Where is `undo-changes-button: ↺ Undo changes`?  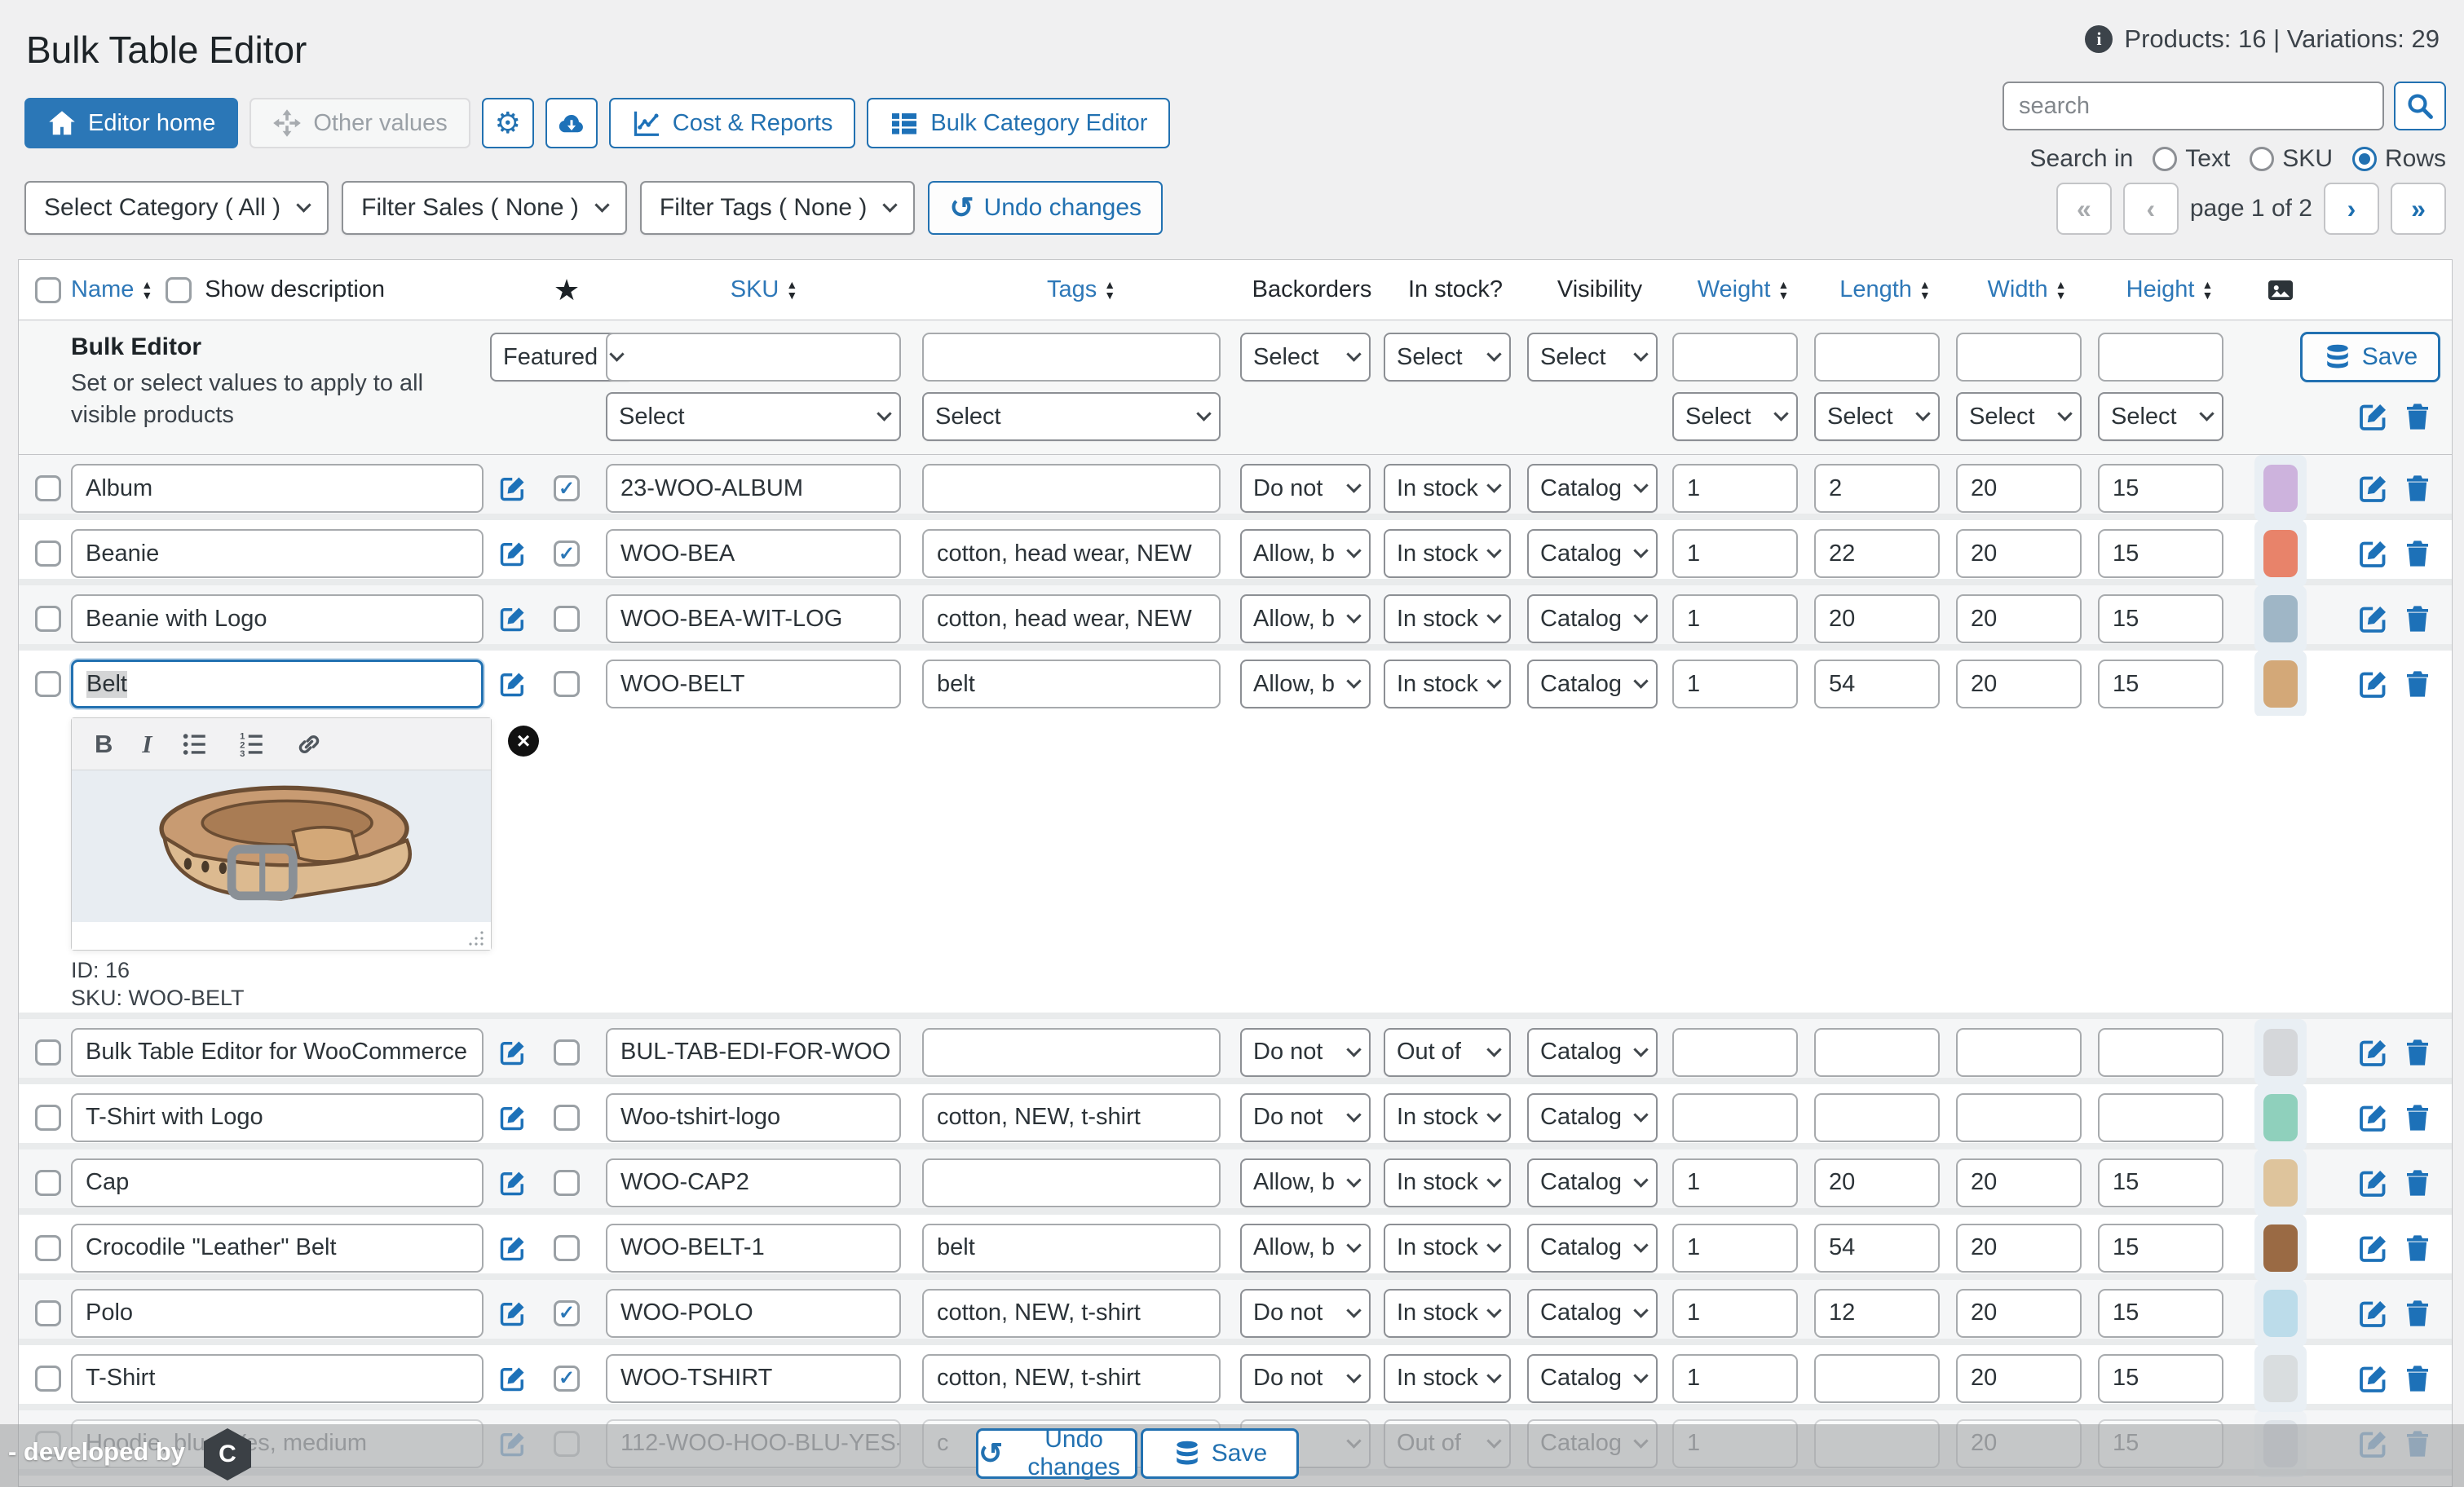
undo-changes-button: ↺ Undo changes is located at coordinates (1046, 208).